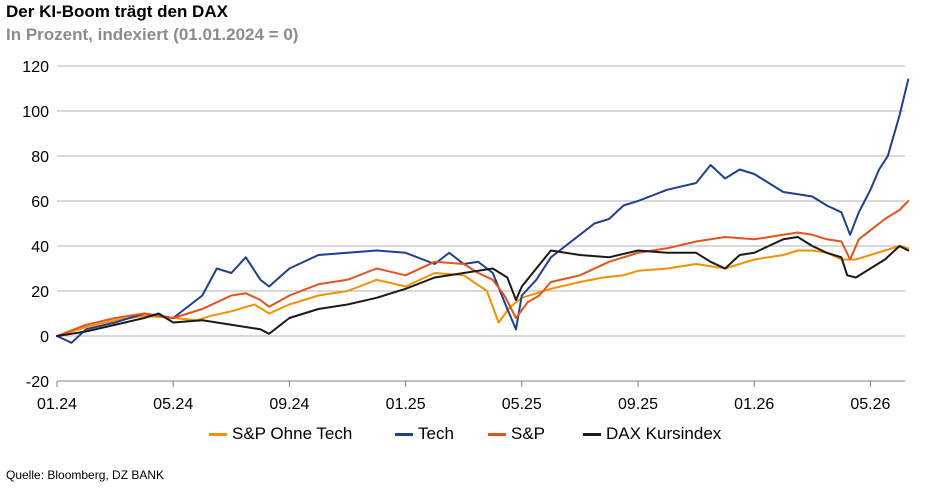  What do you see at coordinates (522, 404) in the screenshot?
I see `x-tick-label: 05.25` at bounding box center [522, 404].